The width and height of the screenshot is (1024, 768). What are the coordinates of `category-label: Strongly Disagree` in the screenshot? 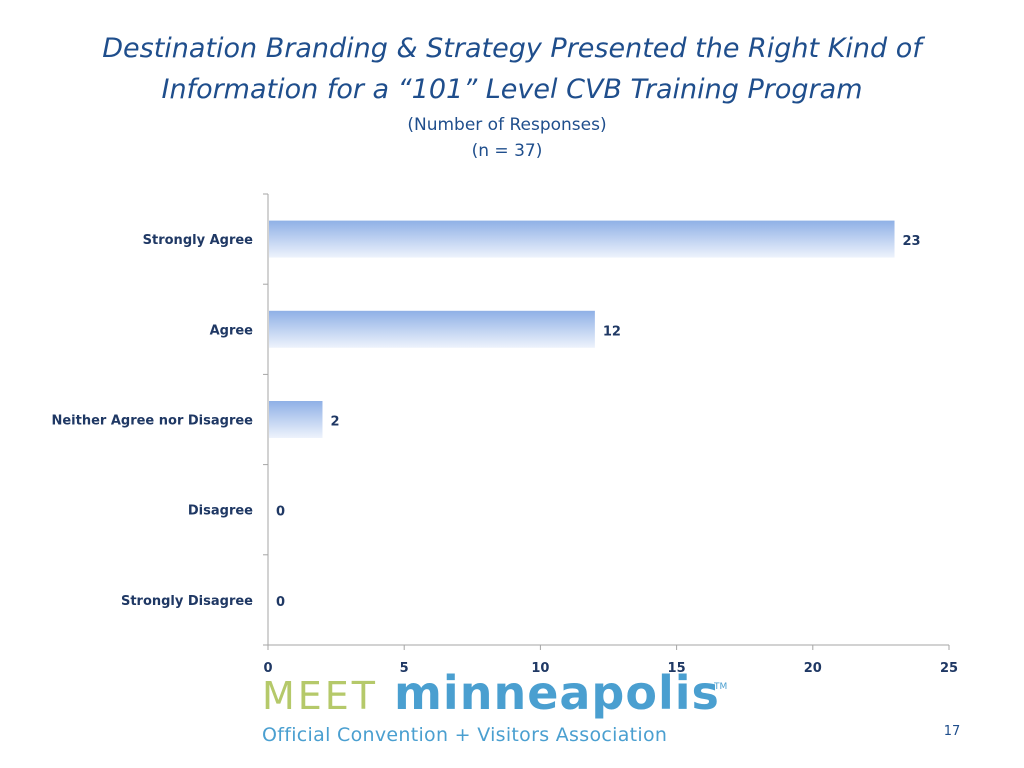 It's located at (187, 601).